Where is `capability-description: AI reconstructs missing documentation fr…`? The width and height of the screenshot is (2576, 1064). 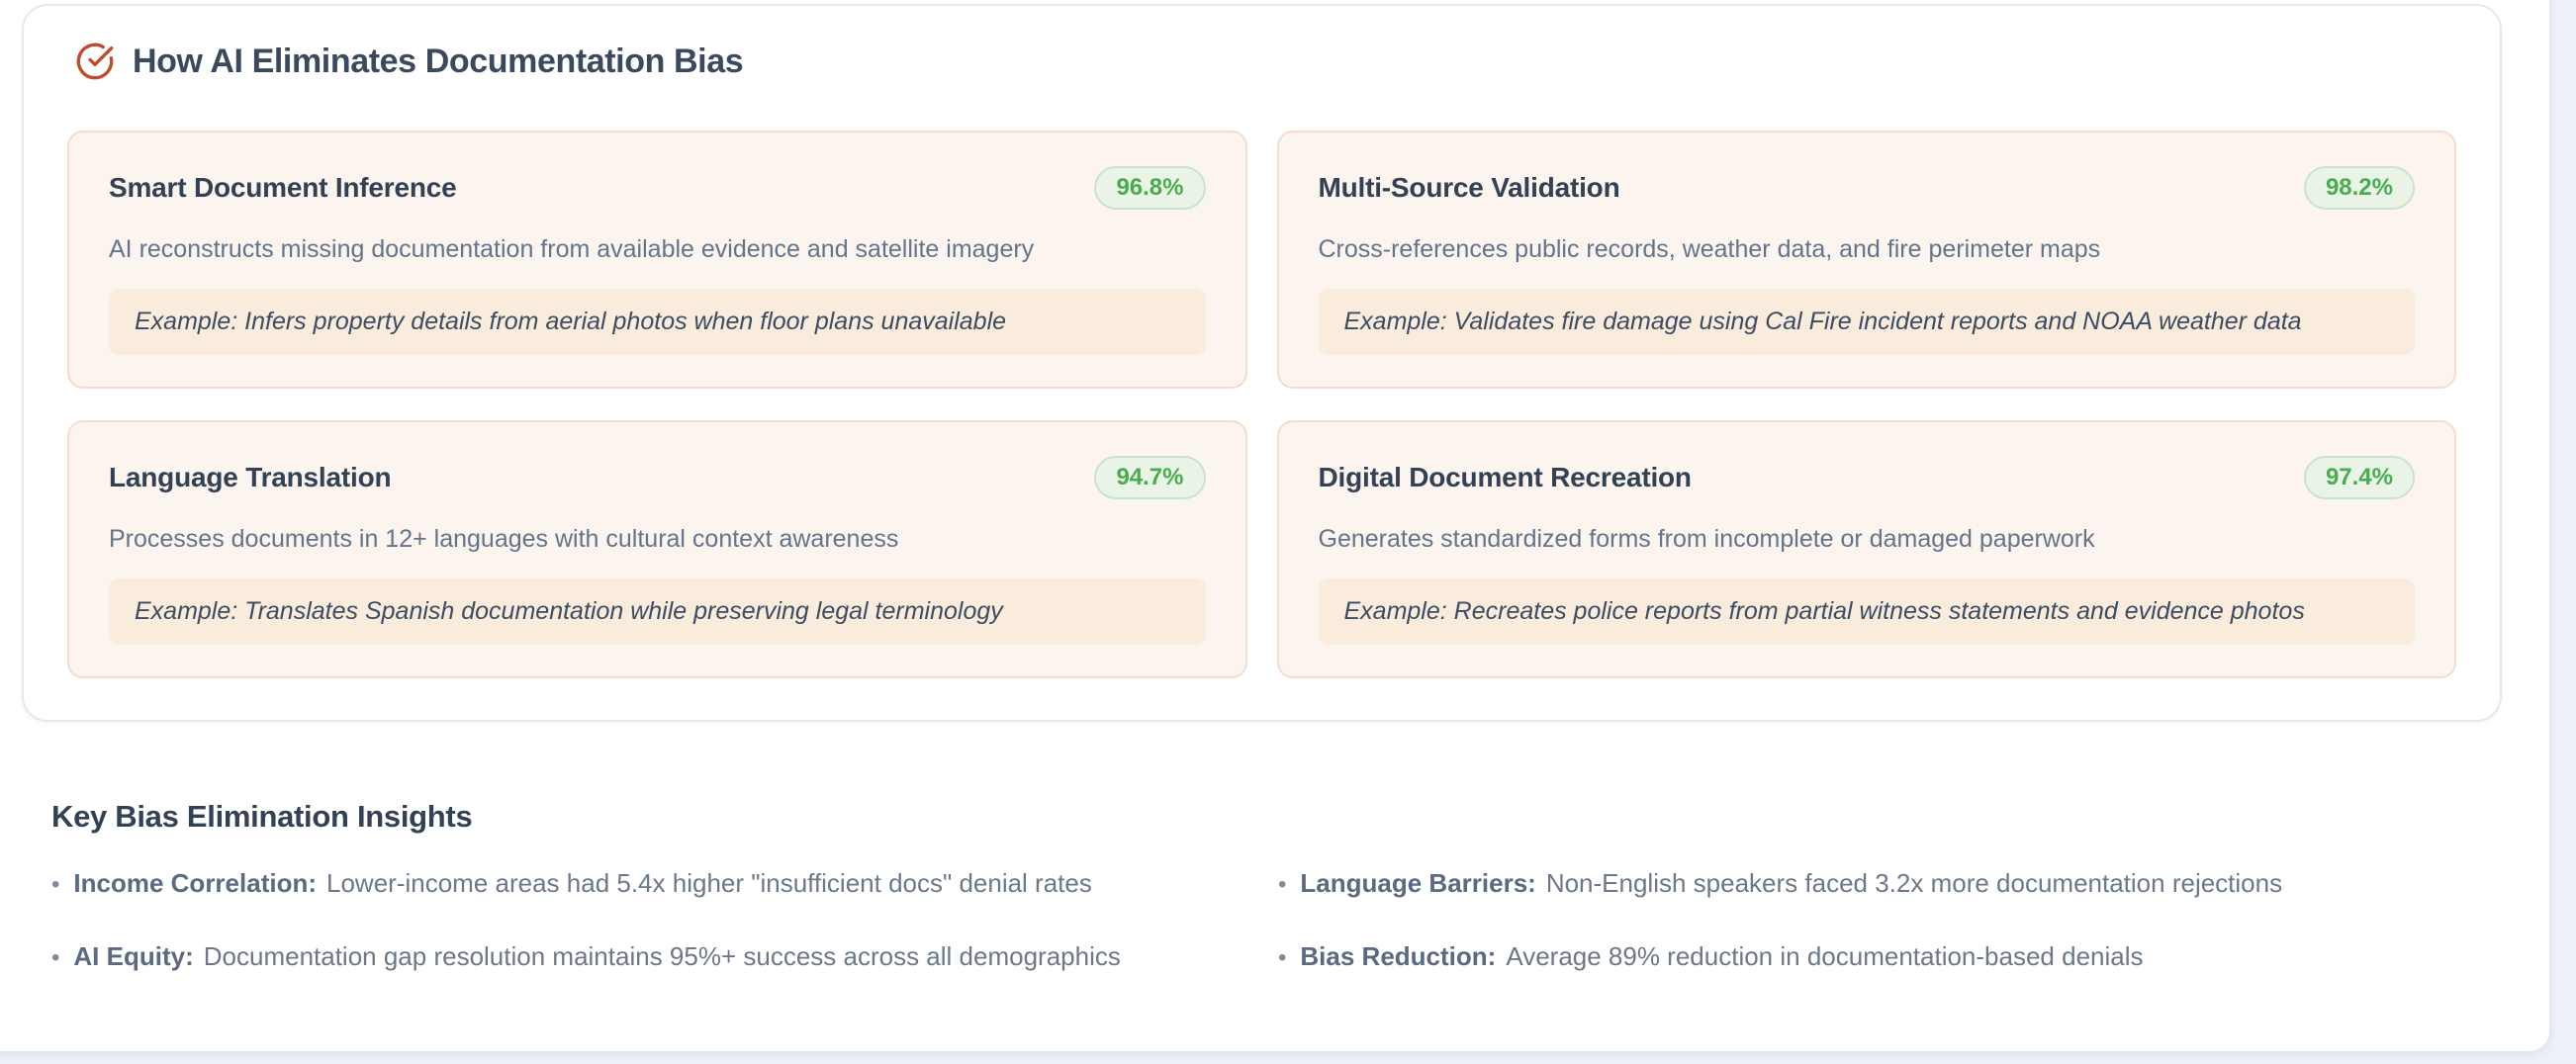
capability-description: AI reconstructs missing documentation fr… is located at coordinates (572, 249).